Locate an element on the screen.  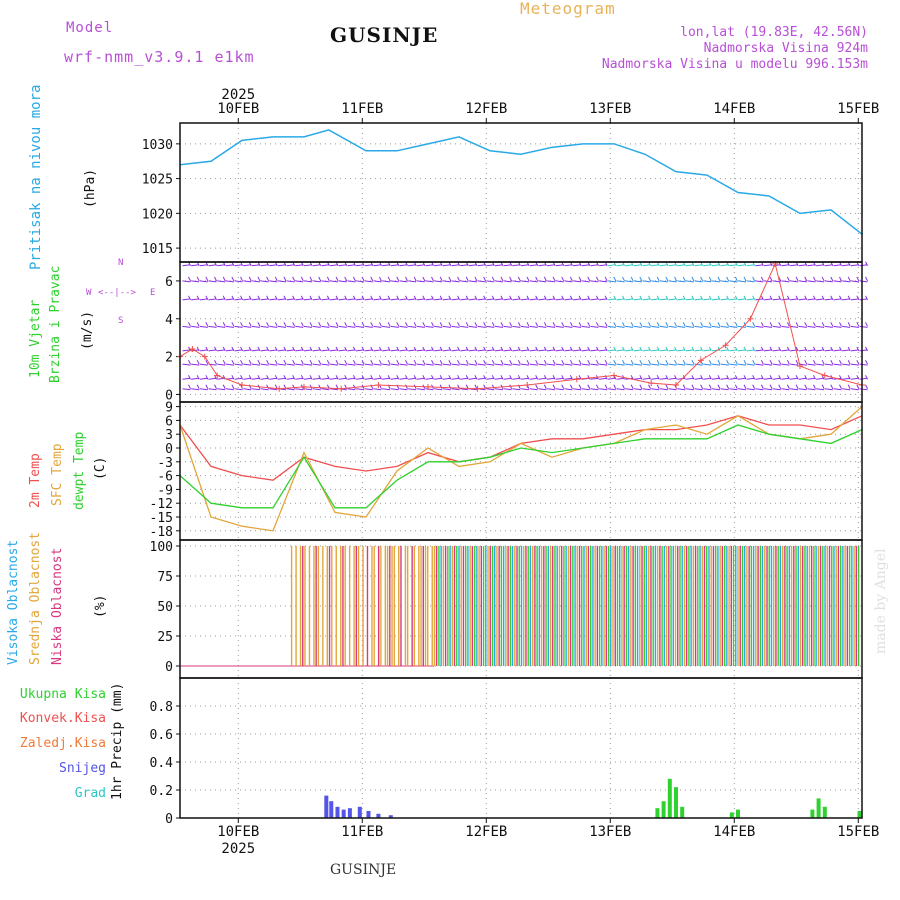
precip-bar is located at coordinates (738, 813).